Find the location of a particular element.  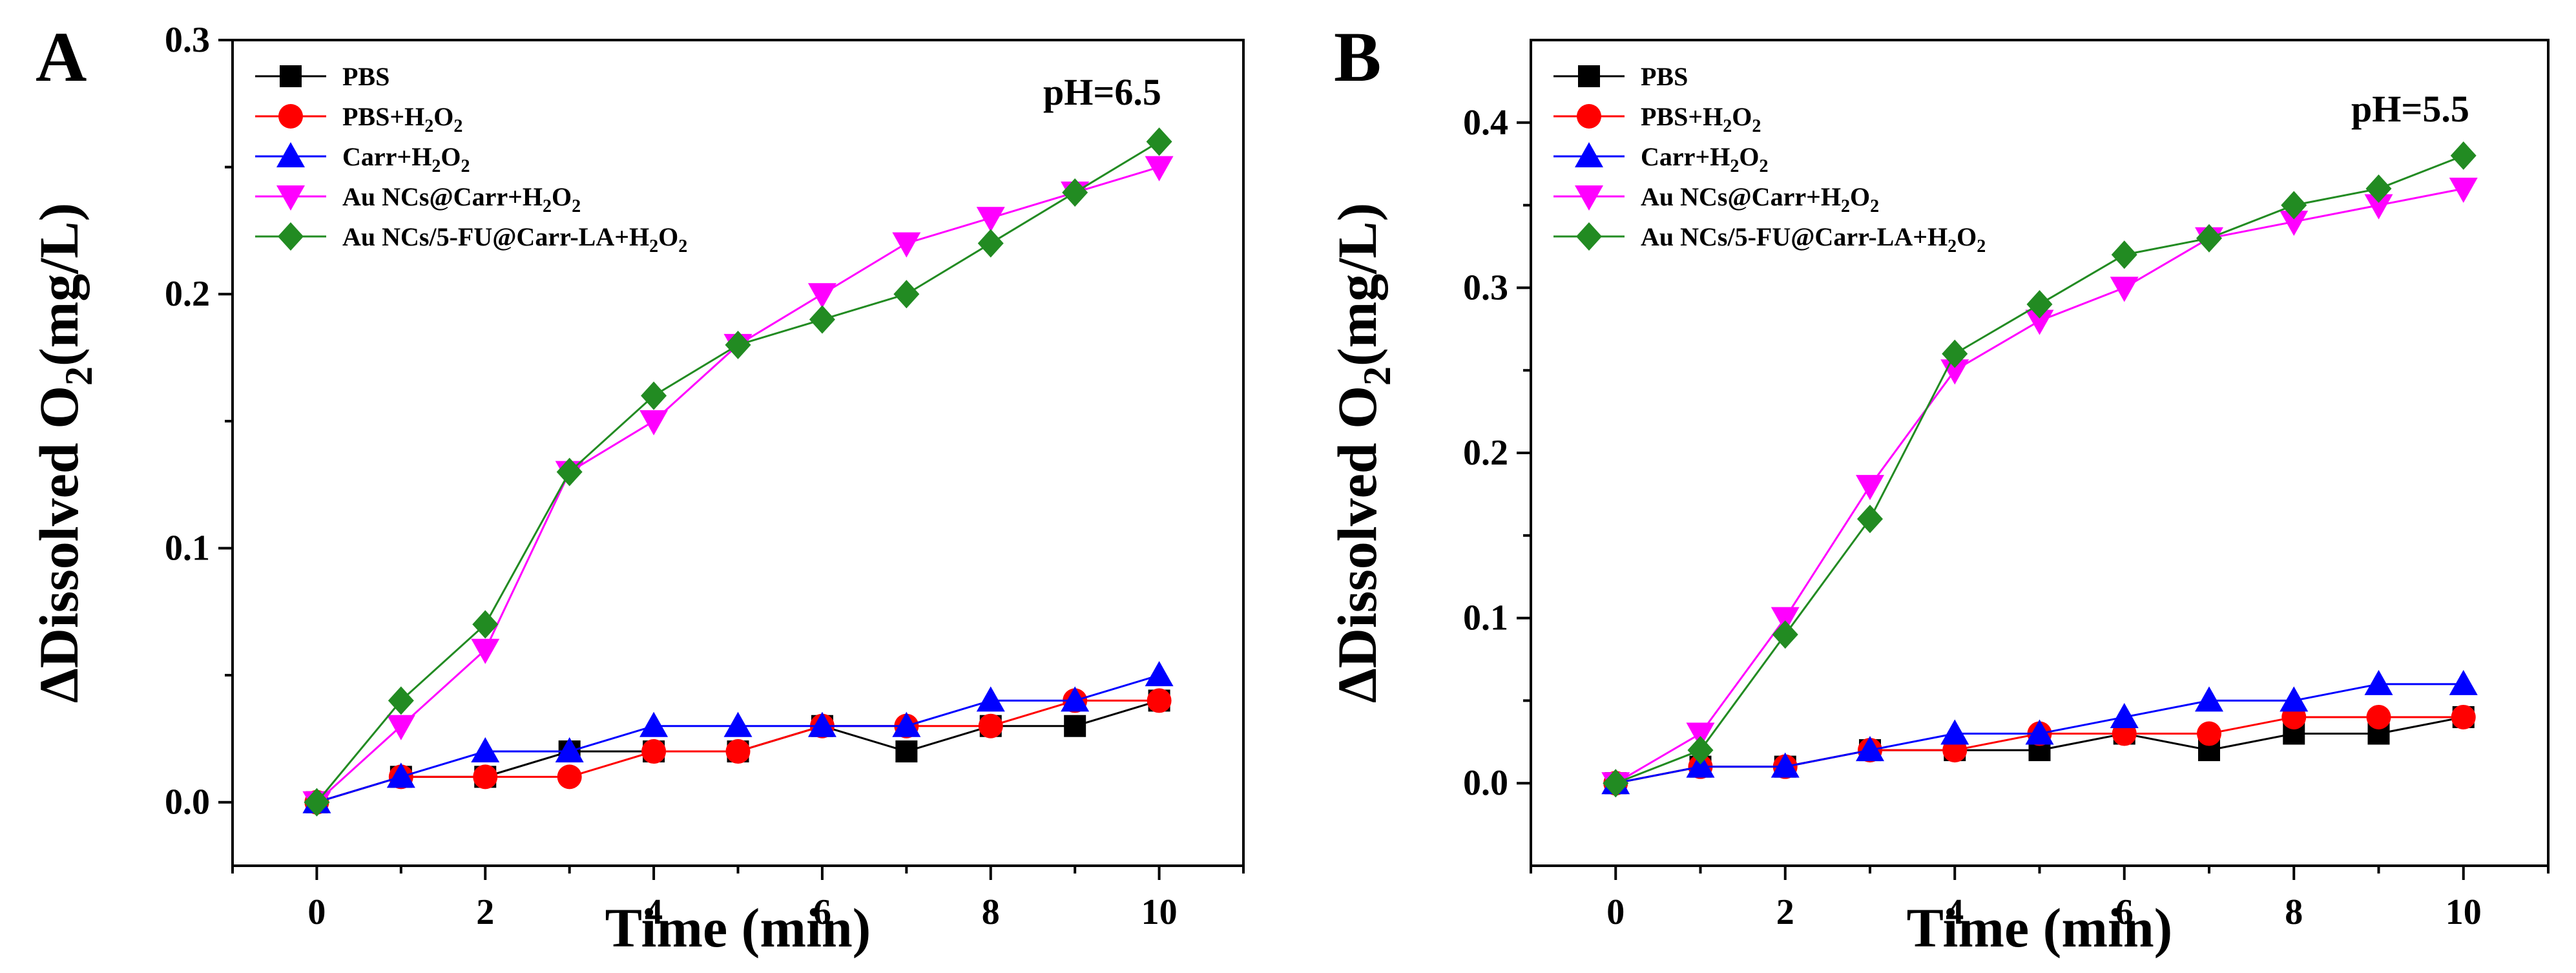

x-tick-label: 6 is located at coordinates (2124, 912).